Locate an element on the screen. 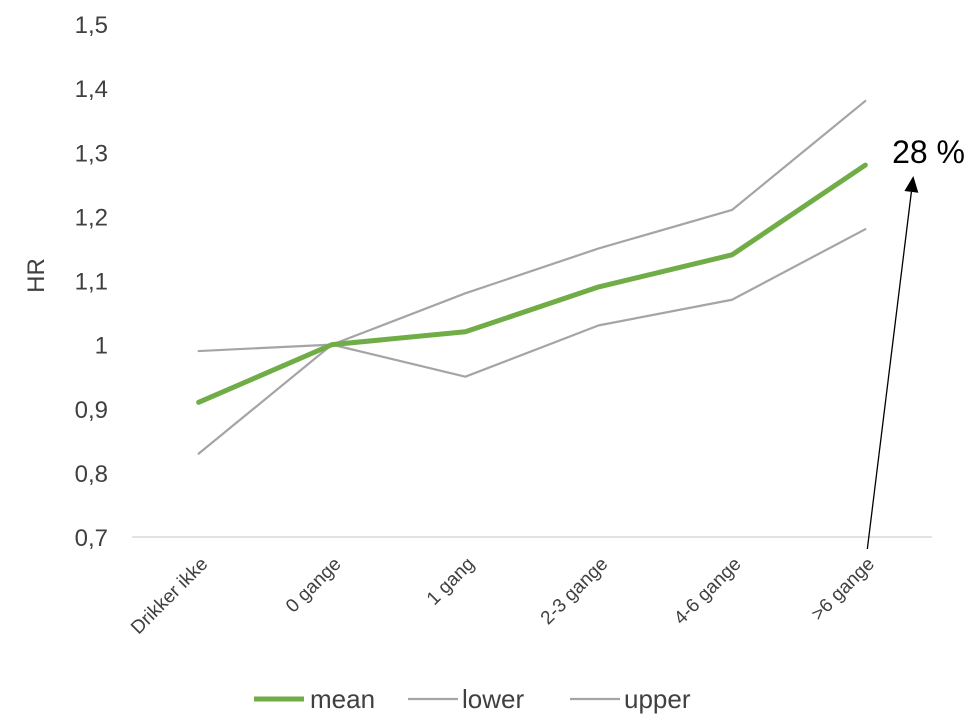 The width and height of the screenshot is (971, 725). legend: mean lower upper is located at coordinates (472, 699).